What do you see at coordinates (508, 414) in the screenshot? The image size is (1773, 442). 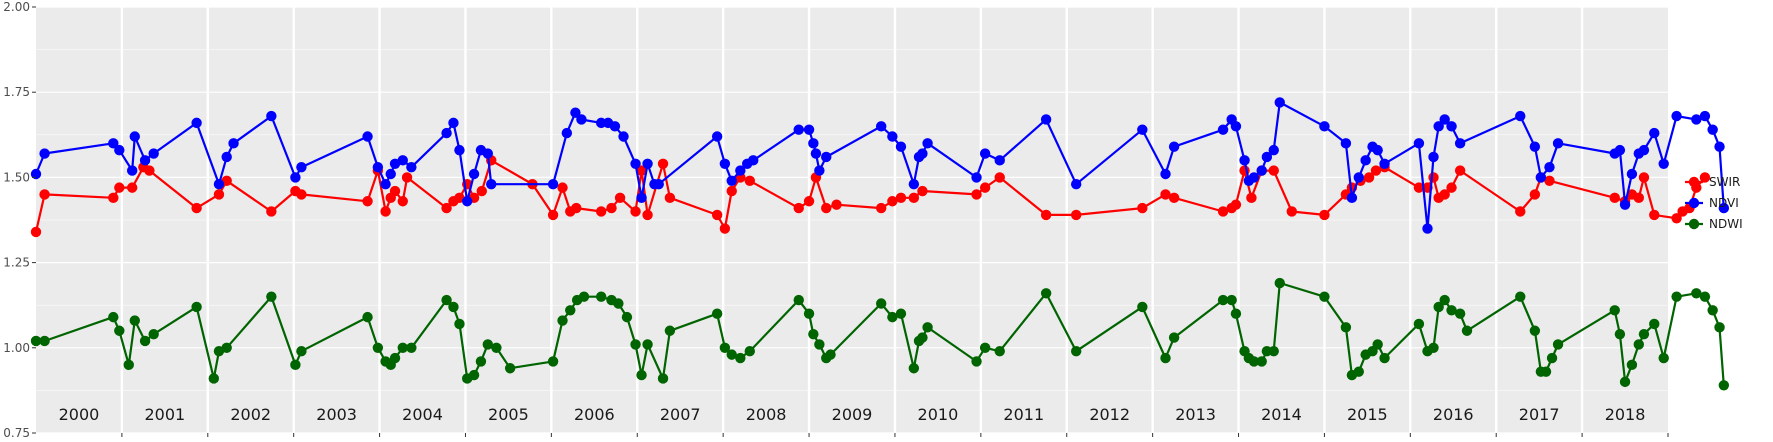 I see `year-label: 2005` at bounding box center [508, 414].